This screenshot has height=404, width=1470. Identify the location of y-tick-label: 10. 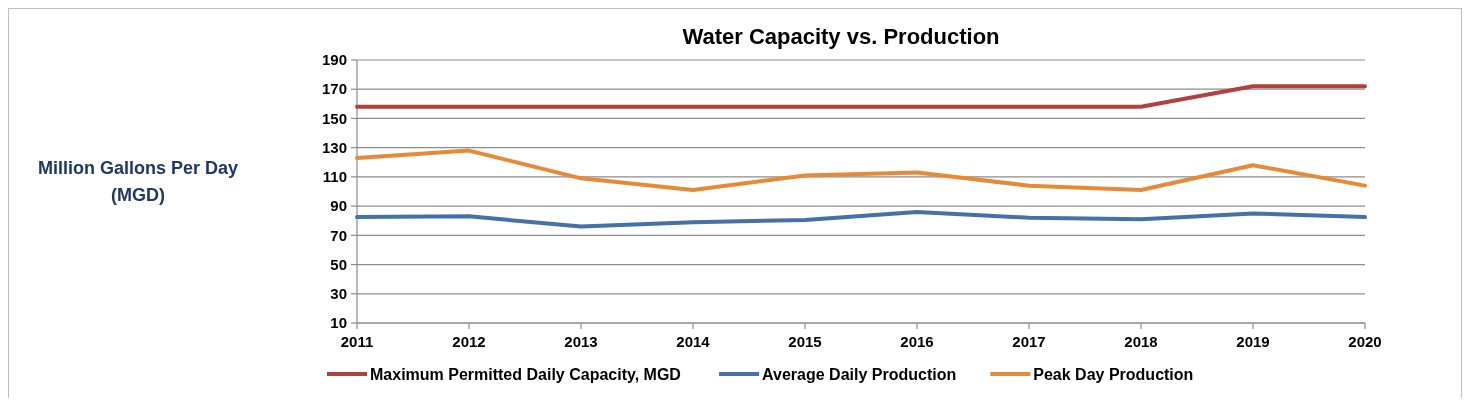
(338, 323).